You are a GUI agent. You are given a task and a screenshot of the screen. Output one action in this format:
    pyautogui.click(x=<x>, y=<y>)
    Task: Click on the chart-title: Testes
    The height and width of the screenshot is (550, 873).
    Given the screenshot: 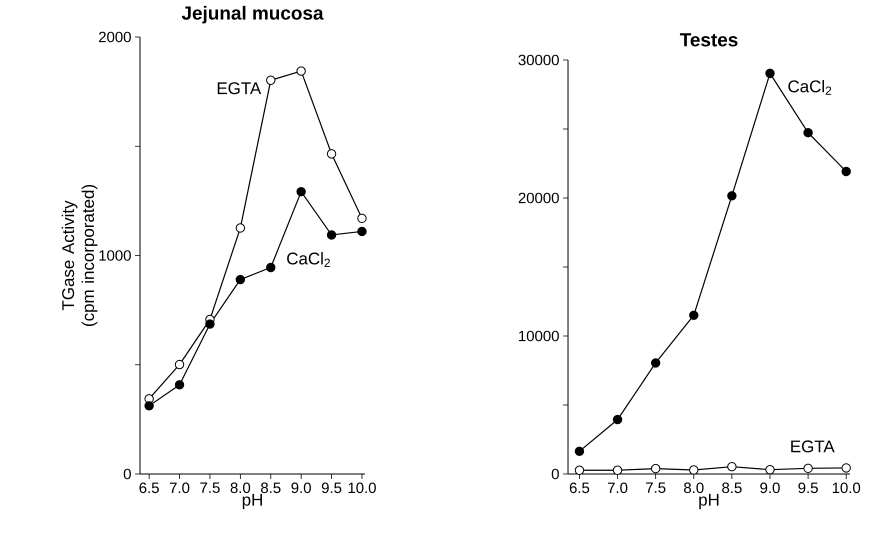 What is the action you would take?
    pyautogui.click(x=709, y=39)
    